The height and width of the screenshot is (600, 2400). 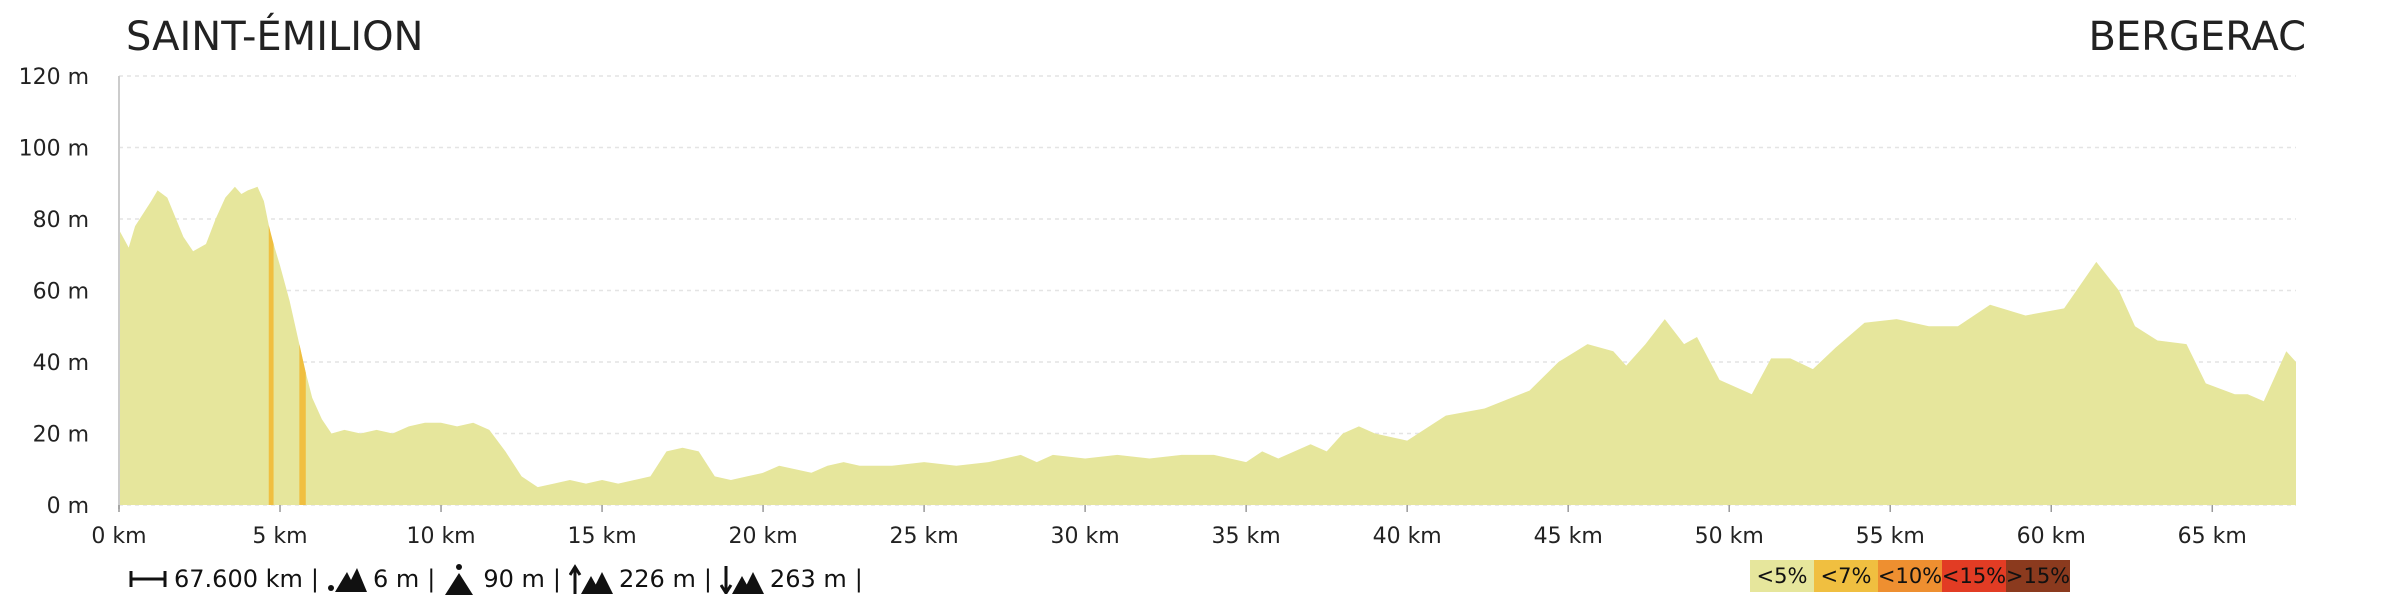 What do you see at coordinates (54, 149) in the screenshot?
I see `y-tick-label: 100 m` at bounding box center [54, 149].